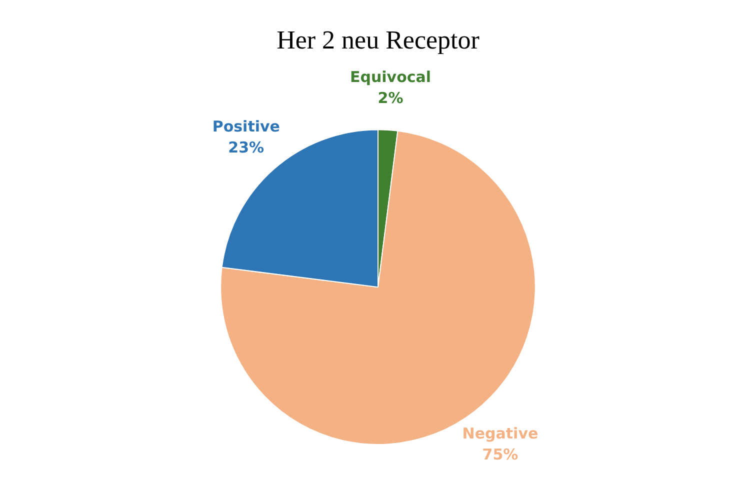  I want to click on chart-title: Her 2 neu Receptor, so click(378, 39).